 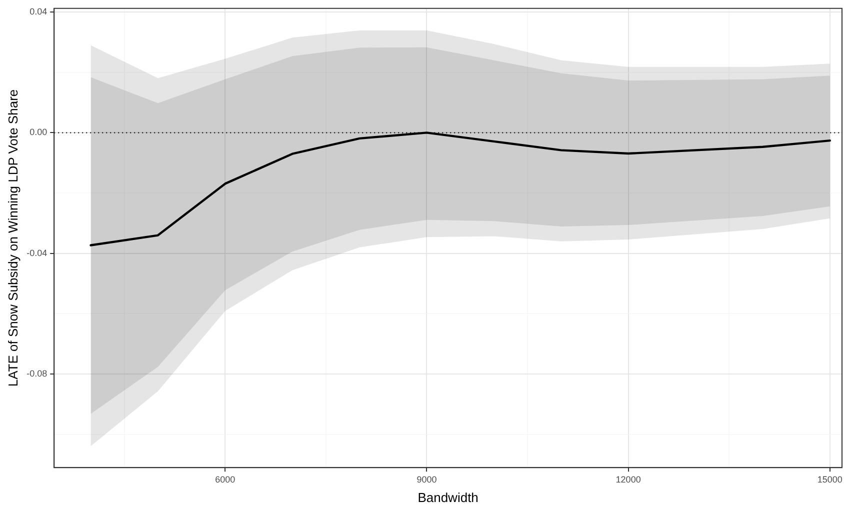 What do you see at coordinates (426, 479) in the screenshot?
I see `x-tick-label: 9000` at bounding box center [426, 479].